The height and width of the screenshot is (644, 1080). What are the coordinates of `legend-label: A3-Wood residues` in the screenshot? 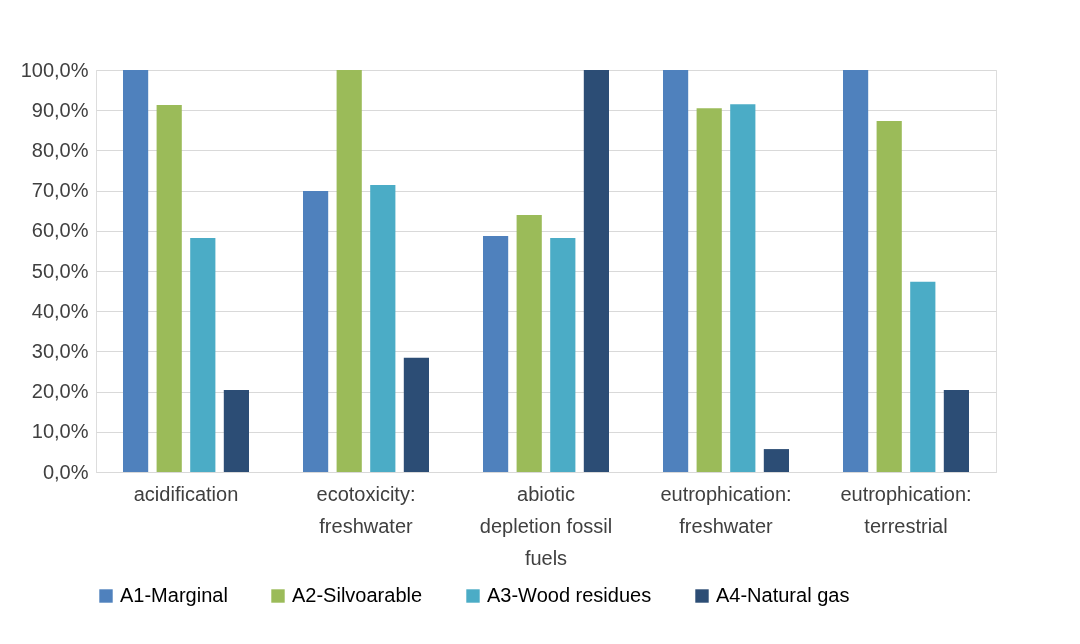 It's located at (569, 595).